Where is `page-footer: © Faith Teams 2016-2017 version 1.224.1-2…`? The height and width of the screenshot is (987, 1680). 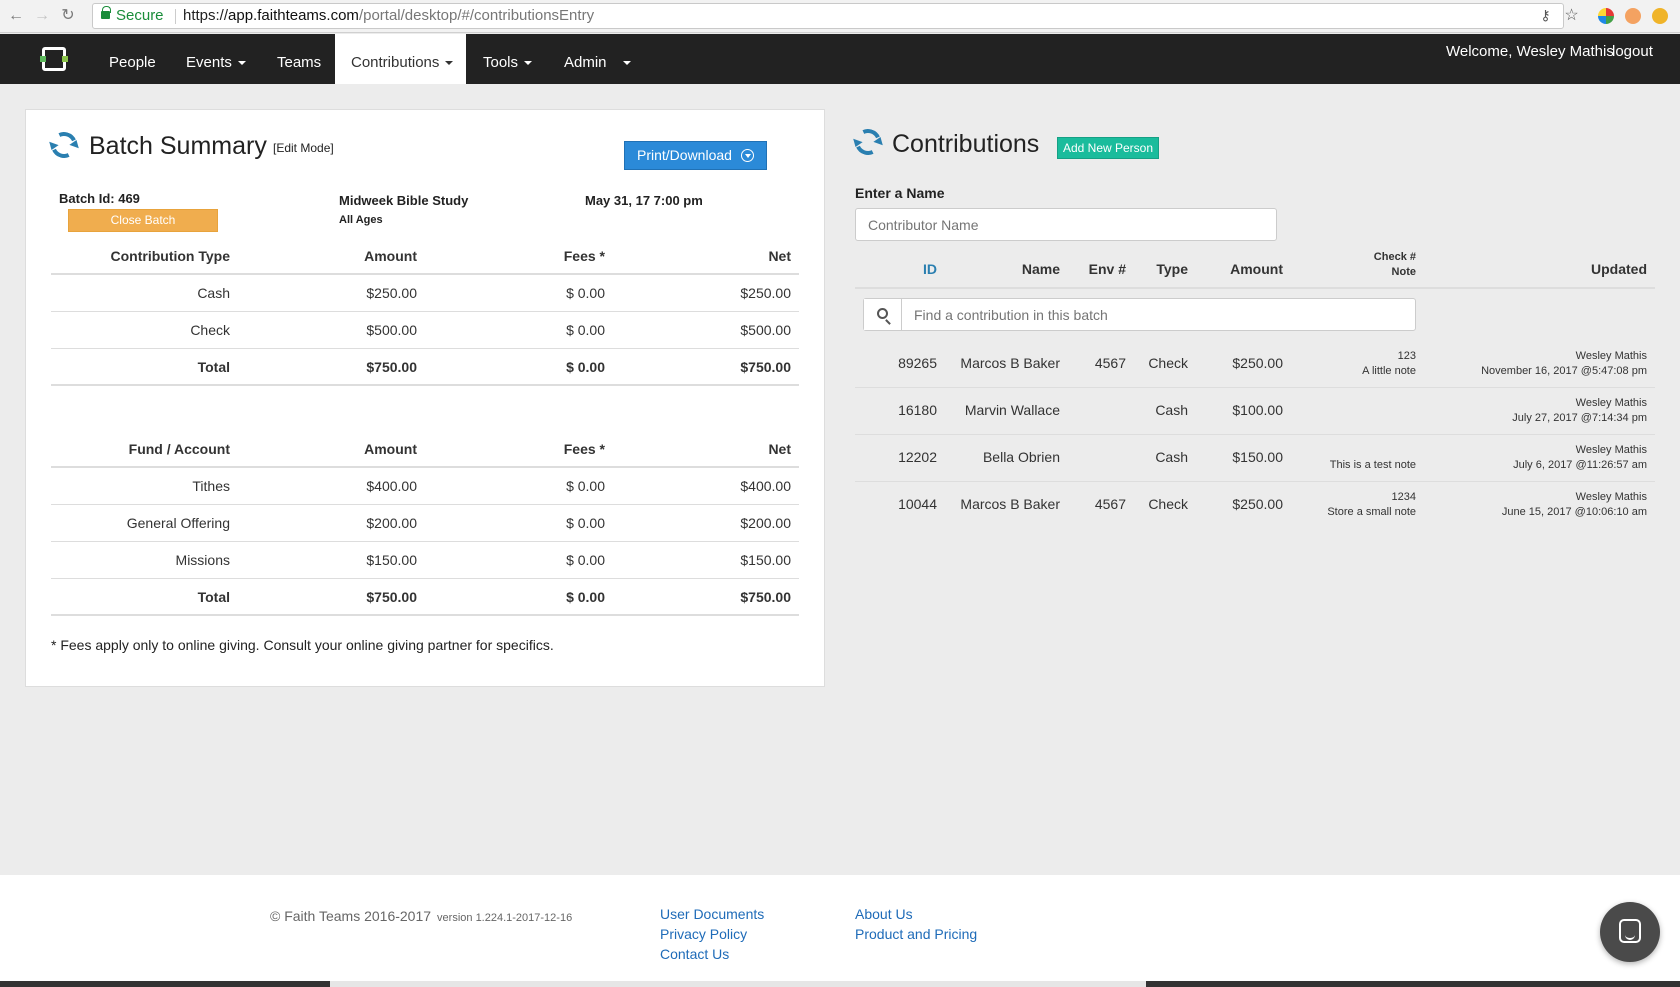 page-footer: © Faith Teams 2016-2017 version 1.224.1-2… is located at coordinates (840, 931).